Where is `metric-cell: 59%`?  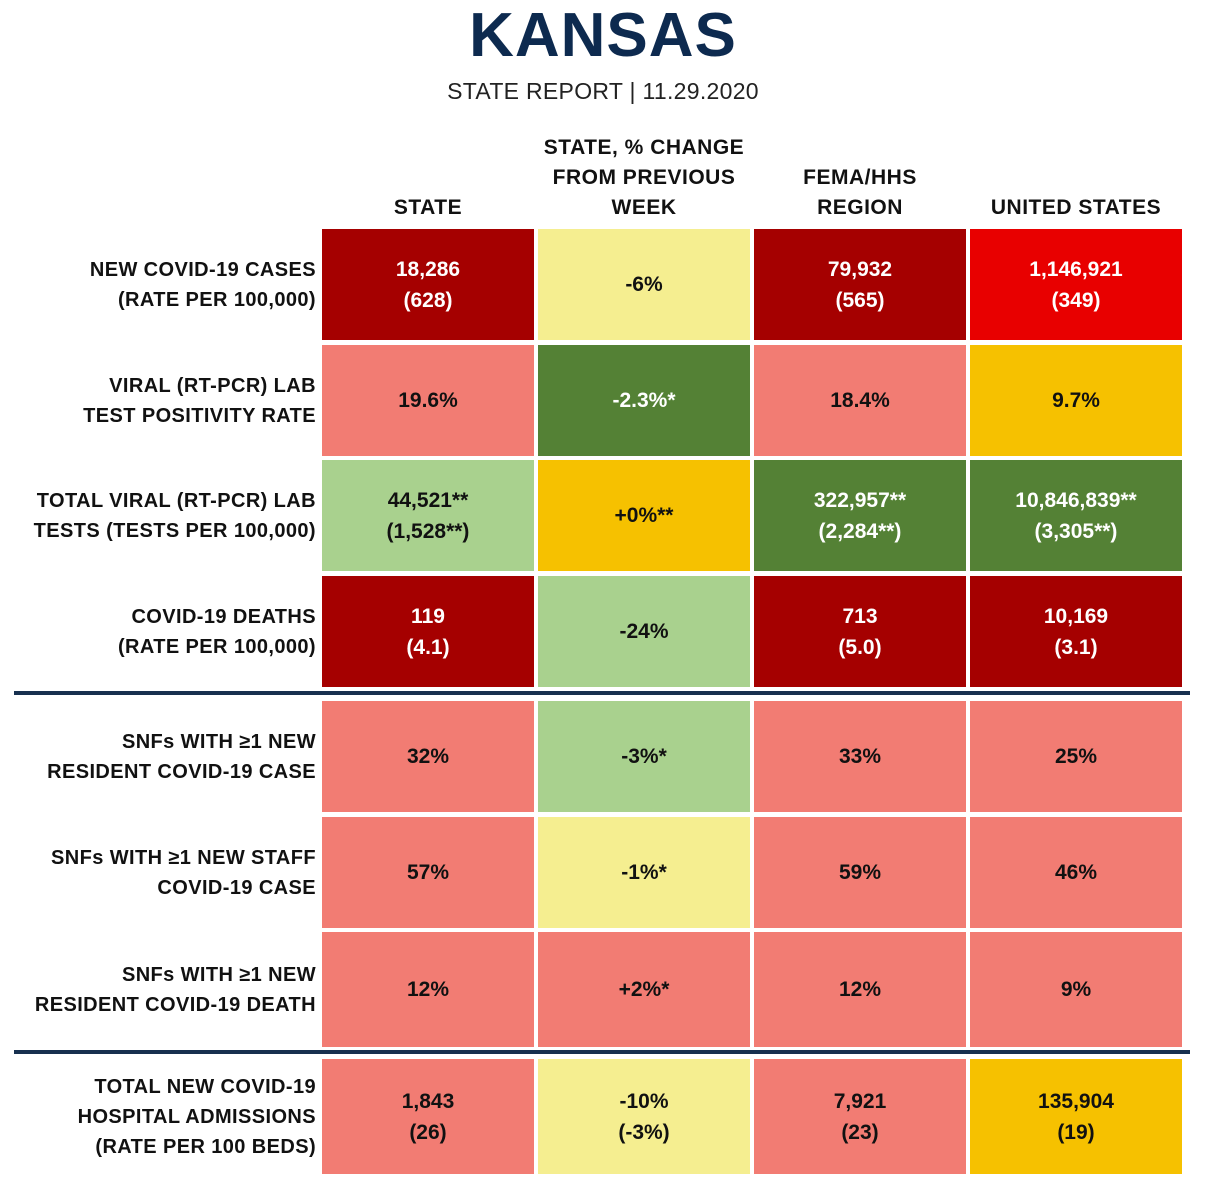
metric-cell: 59% is located at coordinates (860, 872).